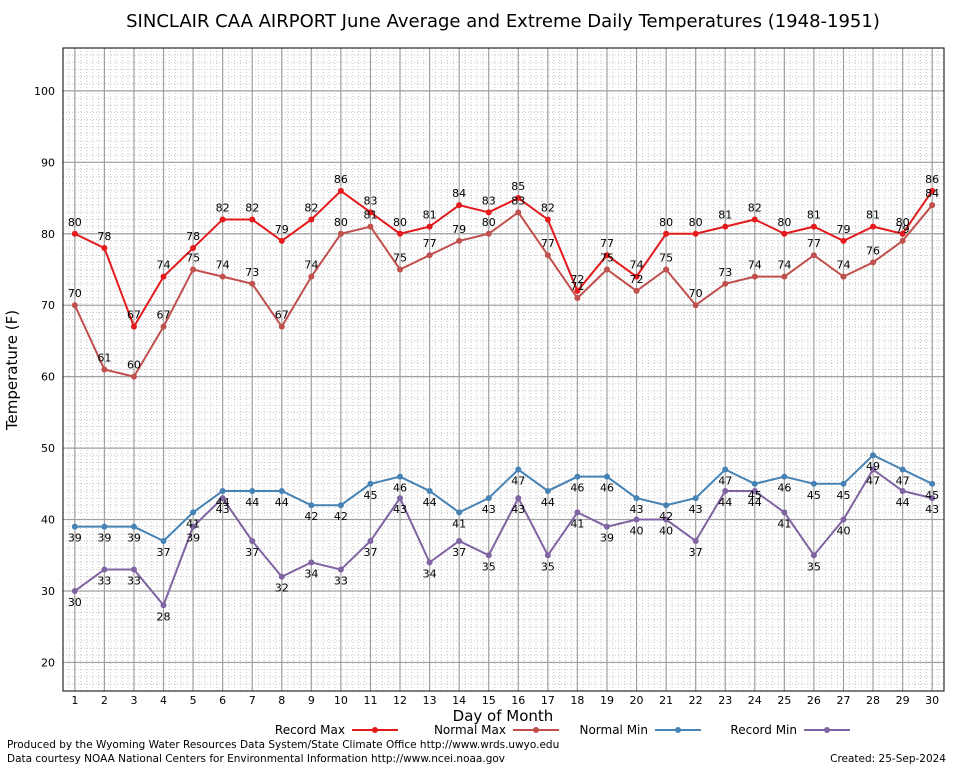  Describe the element at coordinates (607, 243) in the screenshot. I see `record-max-data-label: 77` at that location.